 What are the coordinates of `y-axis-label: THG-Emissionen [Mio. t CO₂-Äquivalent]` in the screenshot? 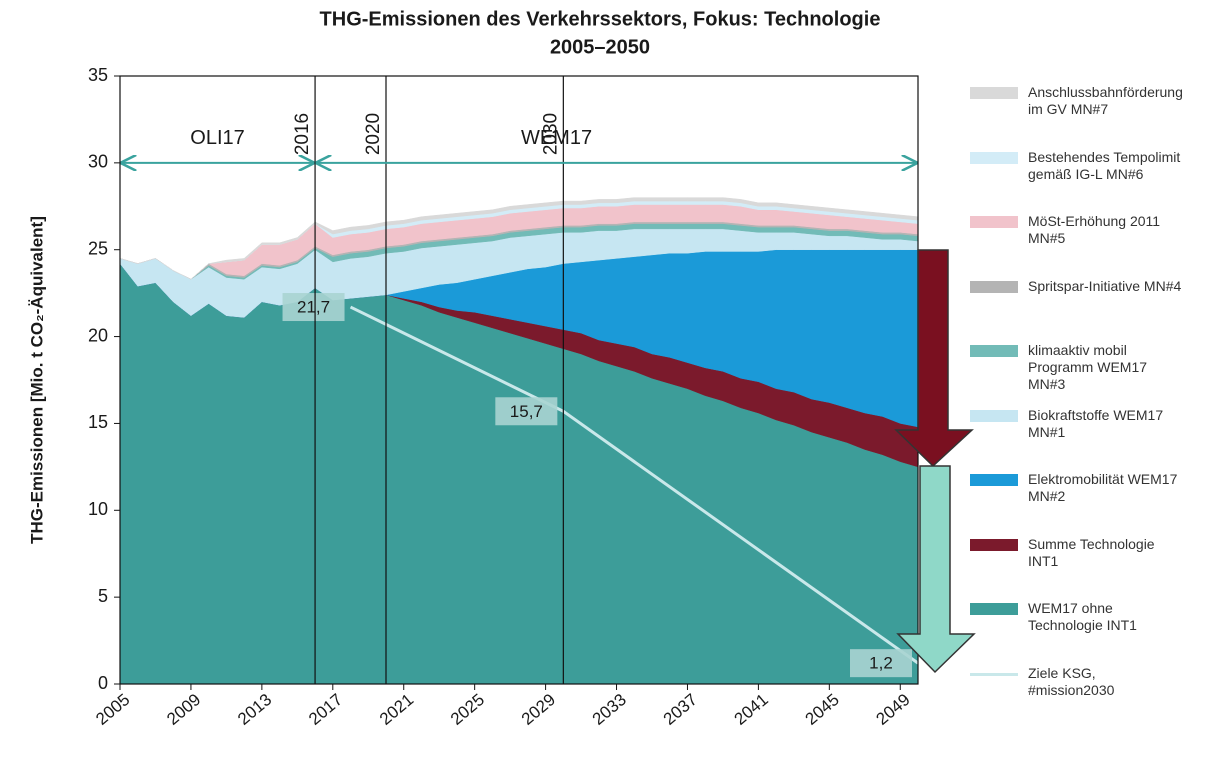 It's located at (36, 380).